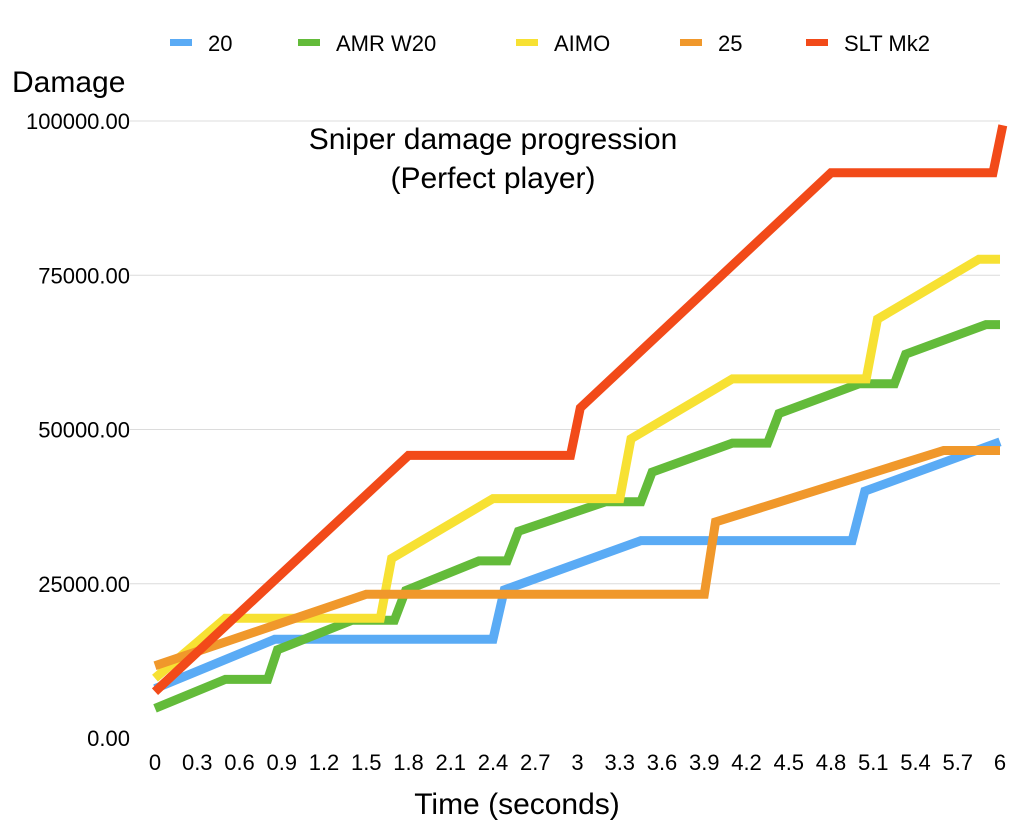  What do you see at coordinates (408, 762) in the screenshot?
I see `x-tick-label: 1.8` at bounding box center [408, 762].